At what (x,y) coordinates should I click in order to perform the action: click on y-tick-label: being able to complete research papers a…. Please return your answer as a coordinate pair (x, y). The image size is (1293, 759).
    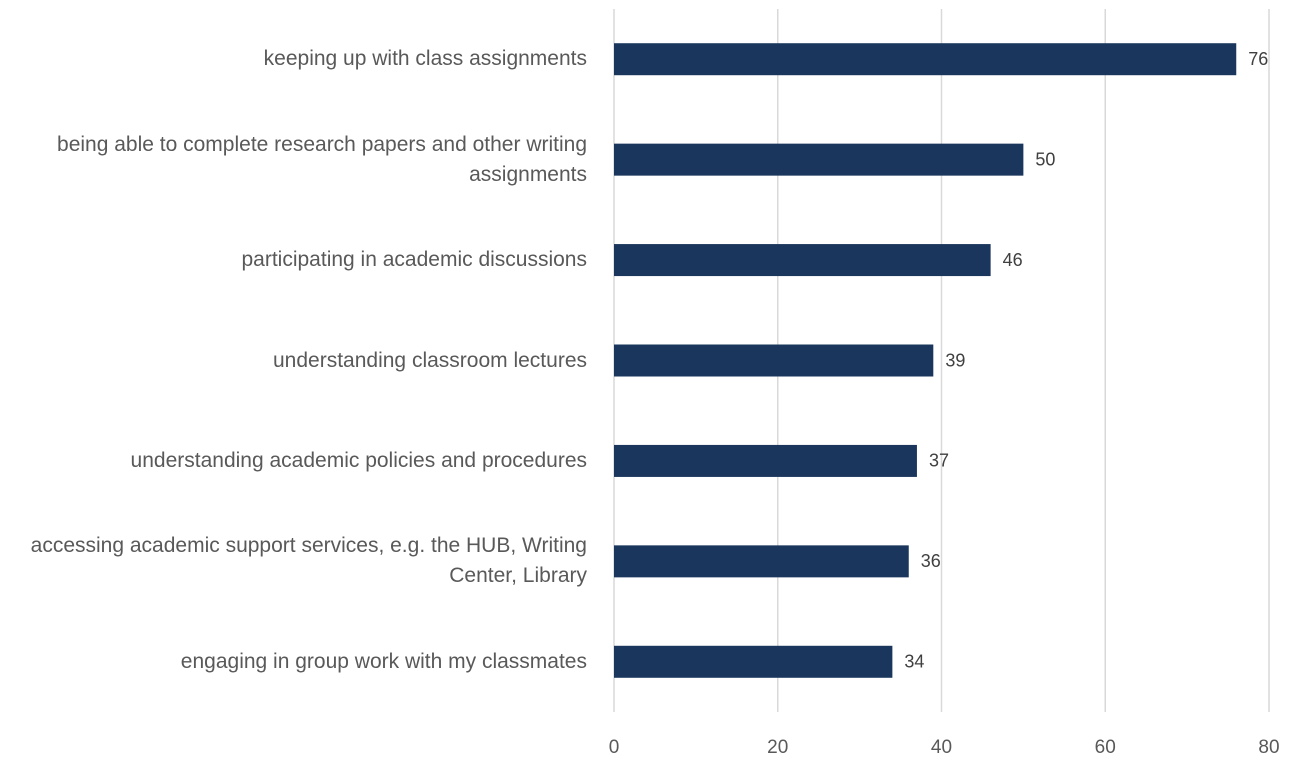
    Looking at the image, I should click on (322, 159).